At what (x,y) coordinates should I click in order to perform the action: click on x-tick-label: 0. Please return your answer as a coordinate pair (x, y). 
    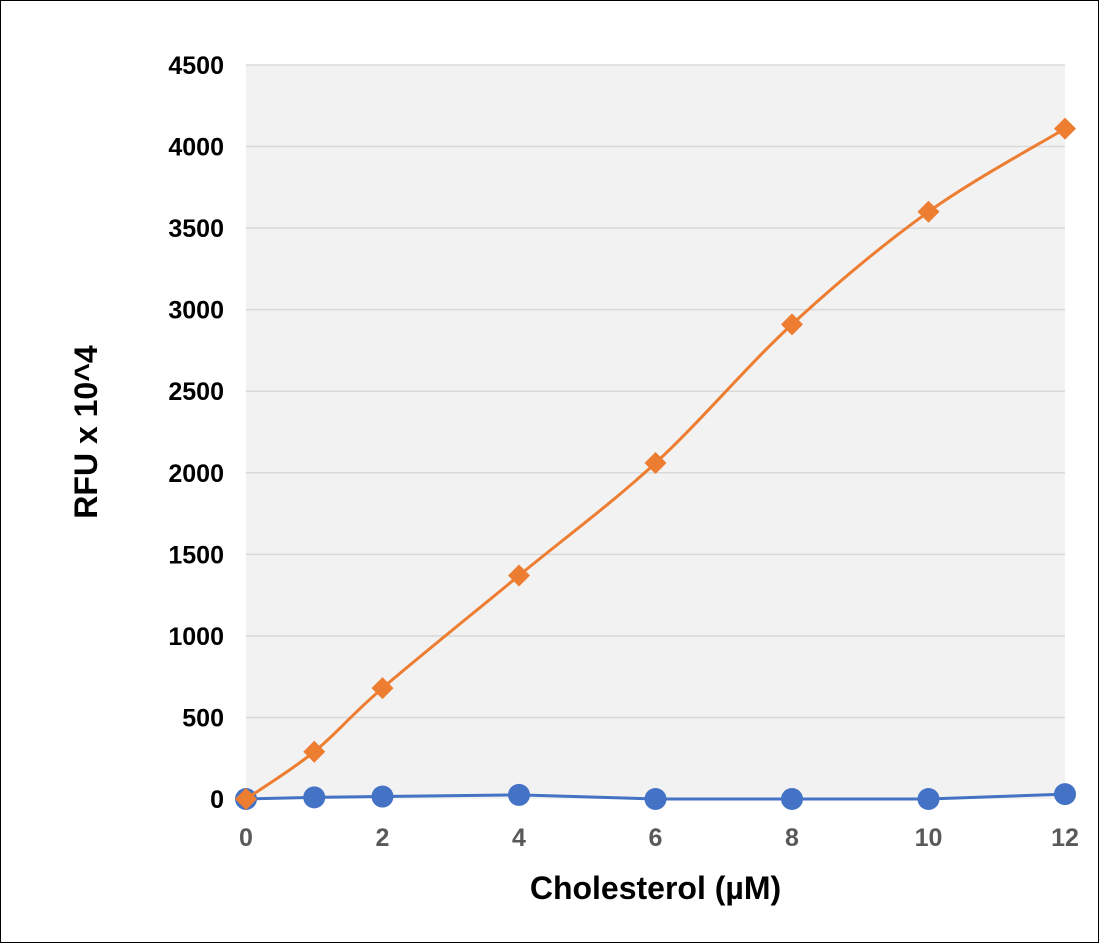
    Looking at the image, I should click on (246, 838).